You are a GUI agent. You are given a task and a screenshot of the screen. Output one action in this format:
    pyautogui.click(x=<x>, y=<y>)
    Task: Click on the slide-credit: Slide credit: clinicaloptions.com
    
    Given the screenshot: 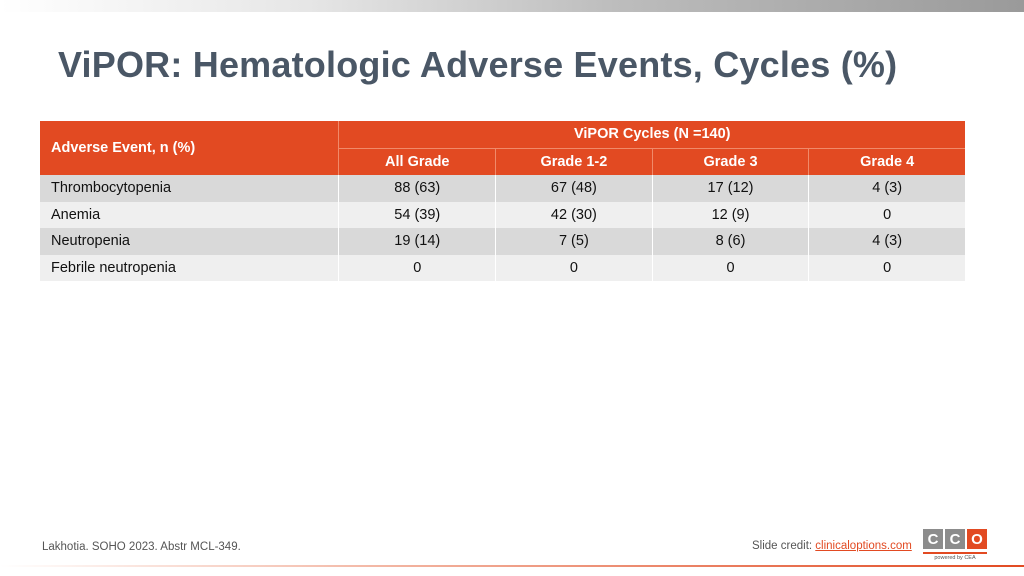 What is the action you would take?
    pyautogui.click(x=832, y=546)
    